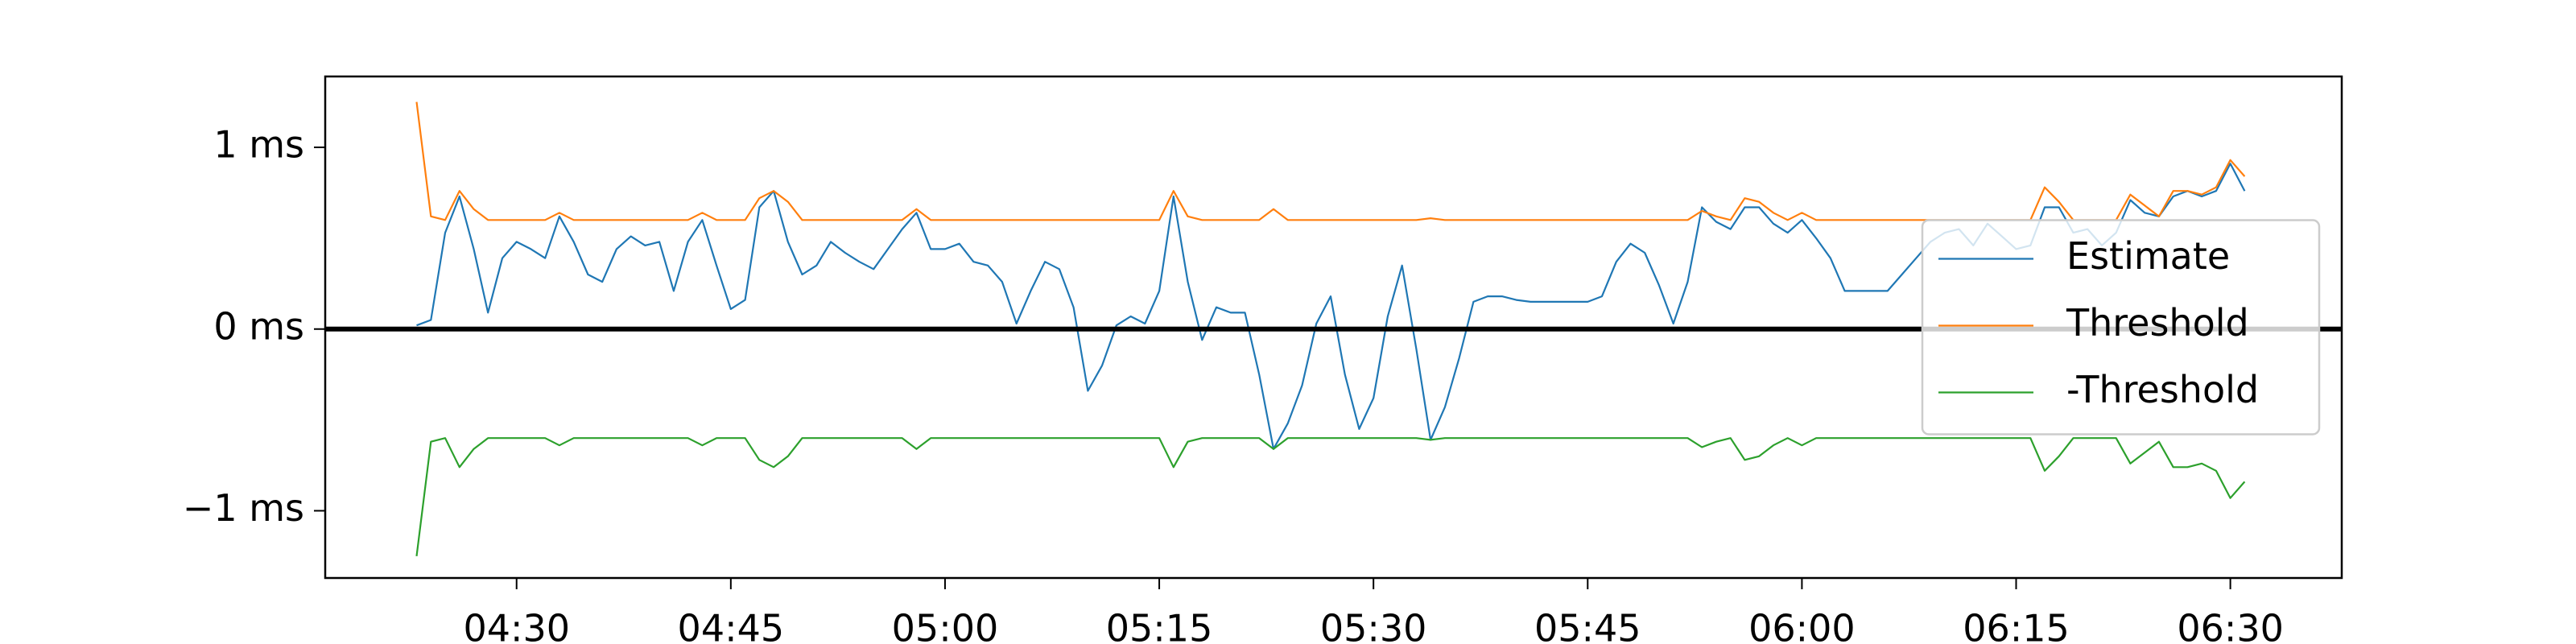  What do you see at coordinates (516, 625) in the screenshot?
I see `x-tick-label: 04:30` at bounding box center [516, 625].